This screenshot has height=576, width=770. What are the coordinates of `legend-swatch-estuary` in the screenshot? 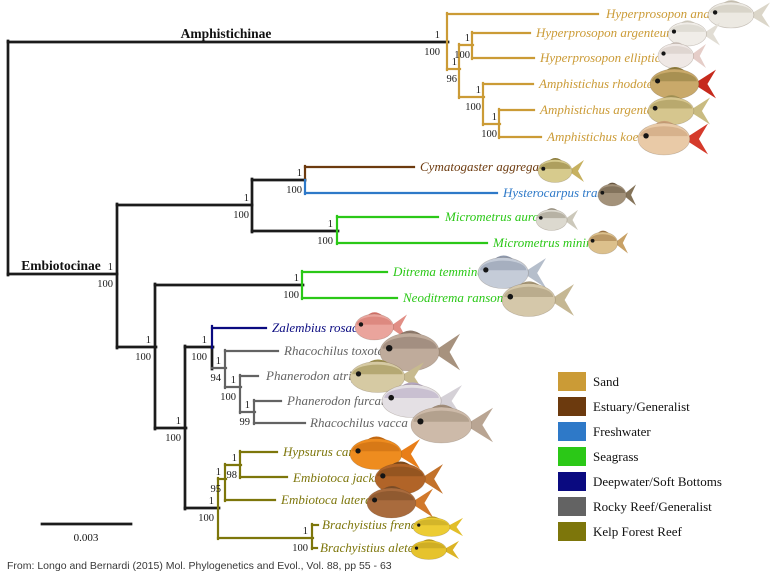 It's located at (572, 406).